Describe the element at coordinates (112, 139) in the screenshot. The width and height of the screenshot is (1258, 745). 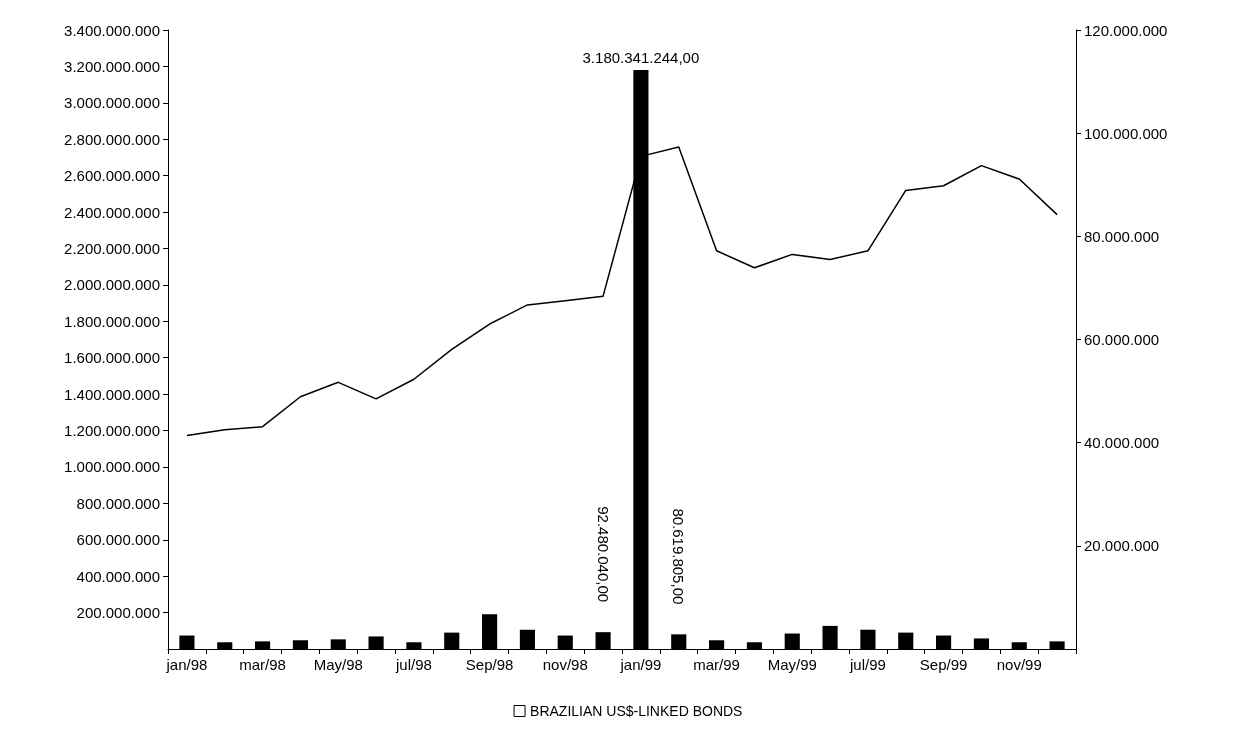
I see `y-tick-label: 2.800.000.000` at that location.